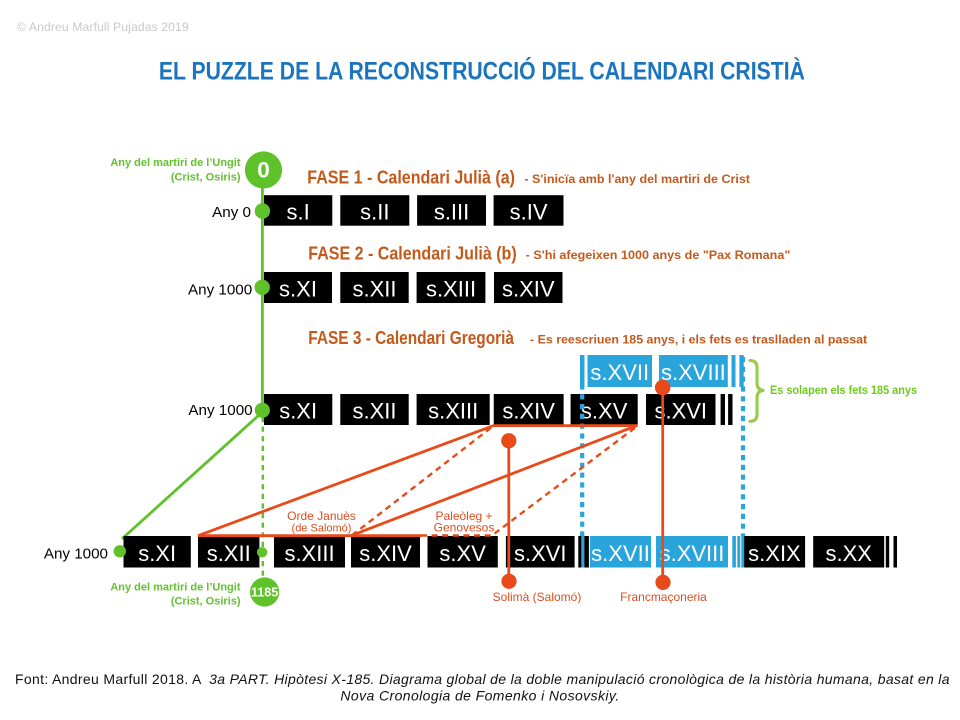 This screenshot has width=960, height=720. Describe the element at coordinates (411, 177) in the screenshot. I see `svg-text: FASE 1 - Calendari Julià (a)` at that location.